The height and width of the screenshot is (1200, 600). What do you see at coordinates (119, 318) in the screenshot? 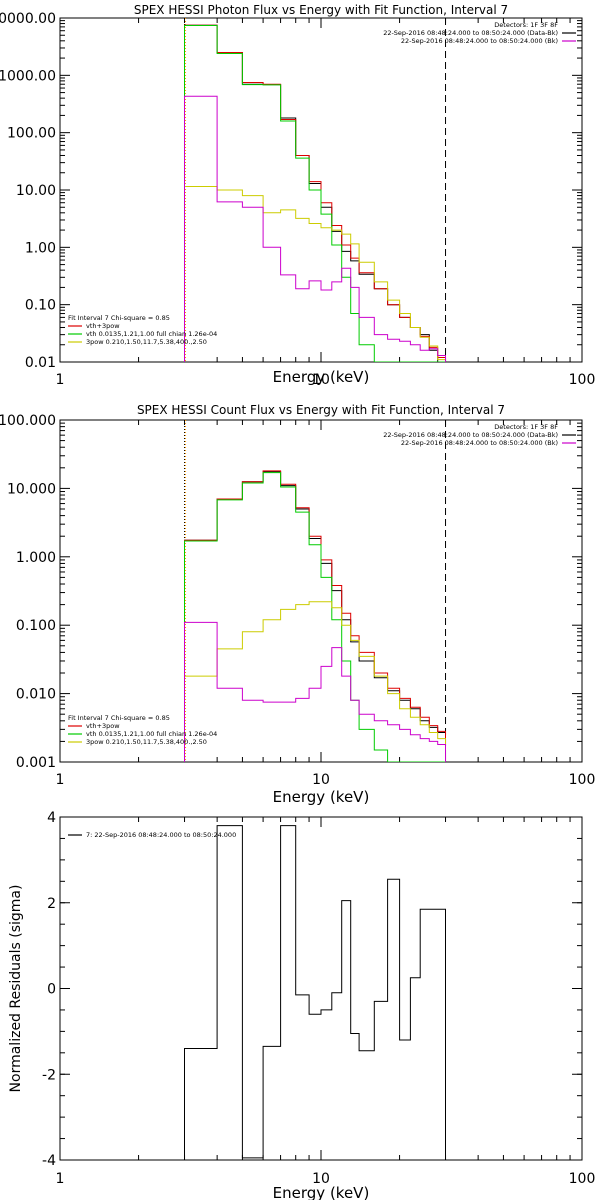
I see `photon-legend-left-0: Fit Interval 7 Chi-square = 0.85` at bounding box center [119, 318].